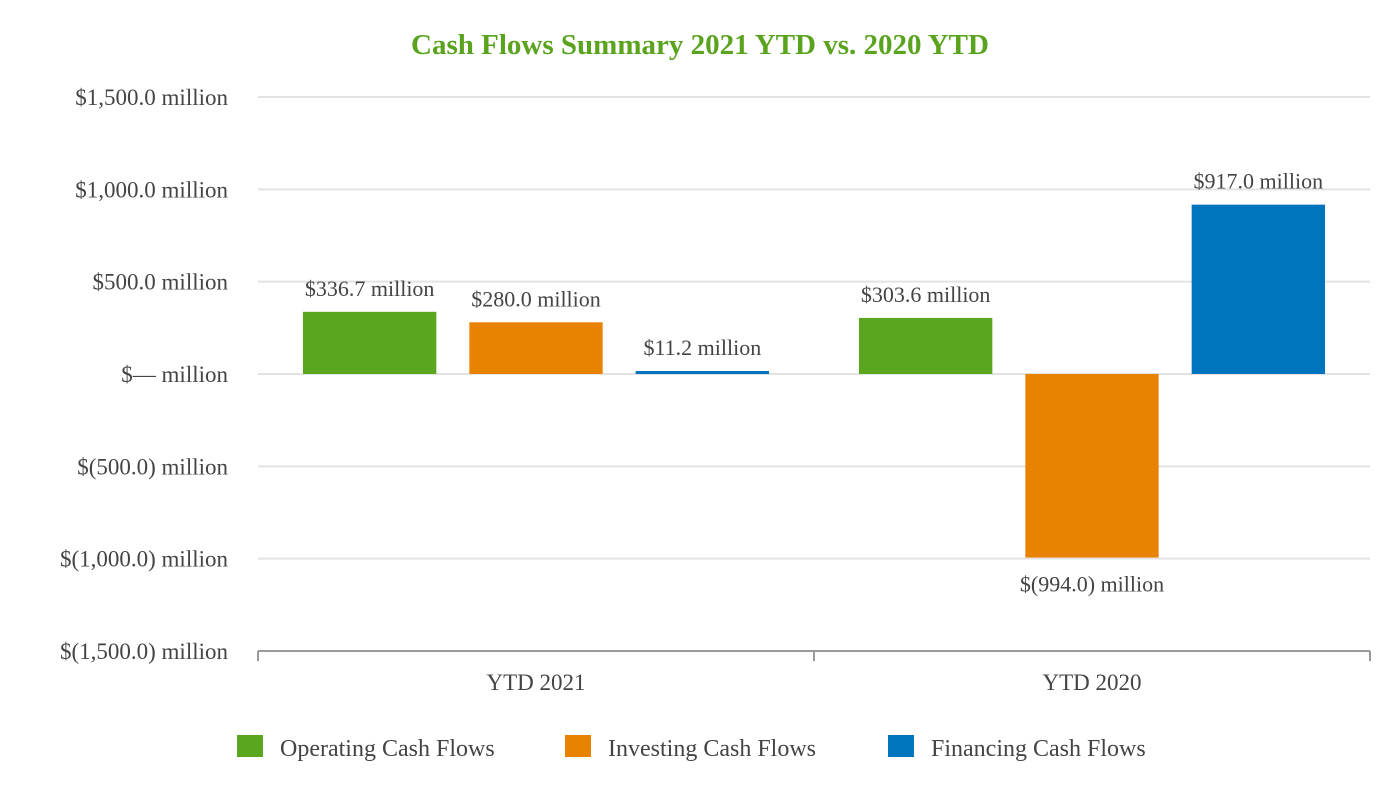  I want to click on legend-label: Financing Cash Flows, so click(1038, 749).